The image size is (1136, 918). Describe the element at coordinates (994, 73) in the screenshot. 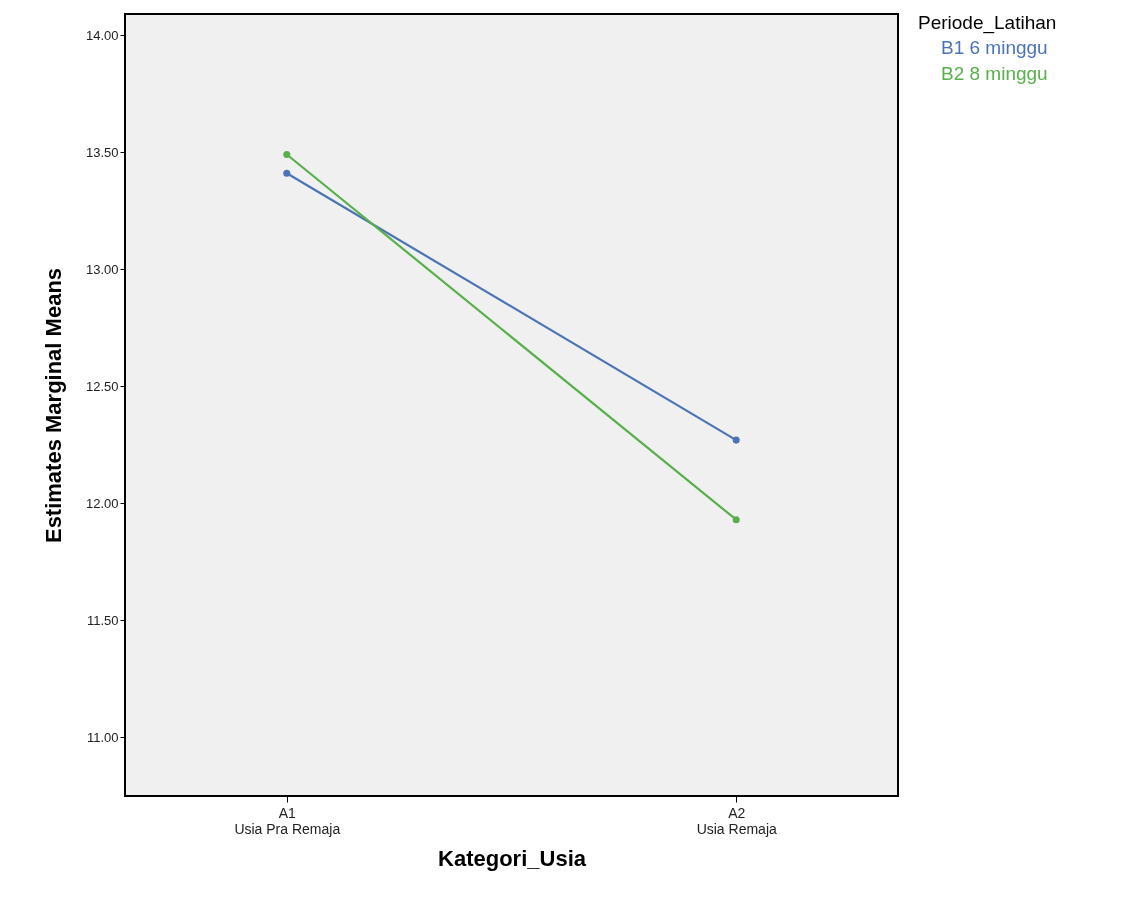

I see `text: B2 8 minggu` at that location.